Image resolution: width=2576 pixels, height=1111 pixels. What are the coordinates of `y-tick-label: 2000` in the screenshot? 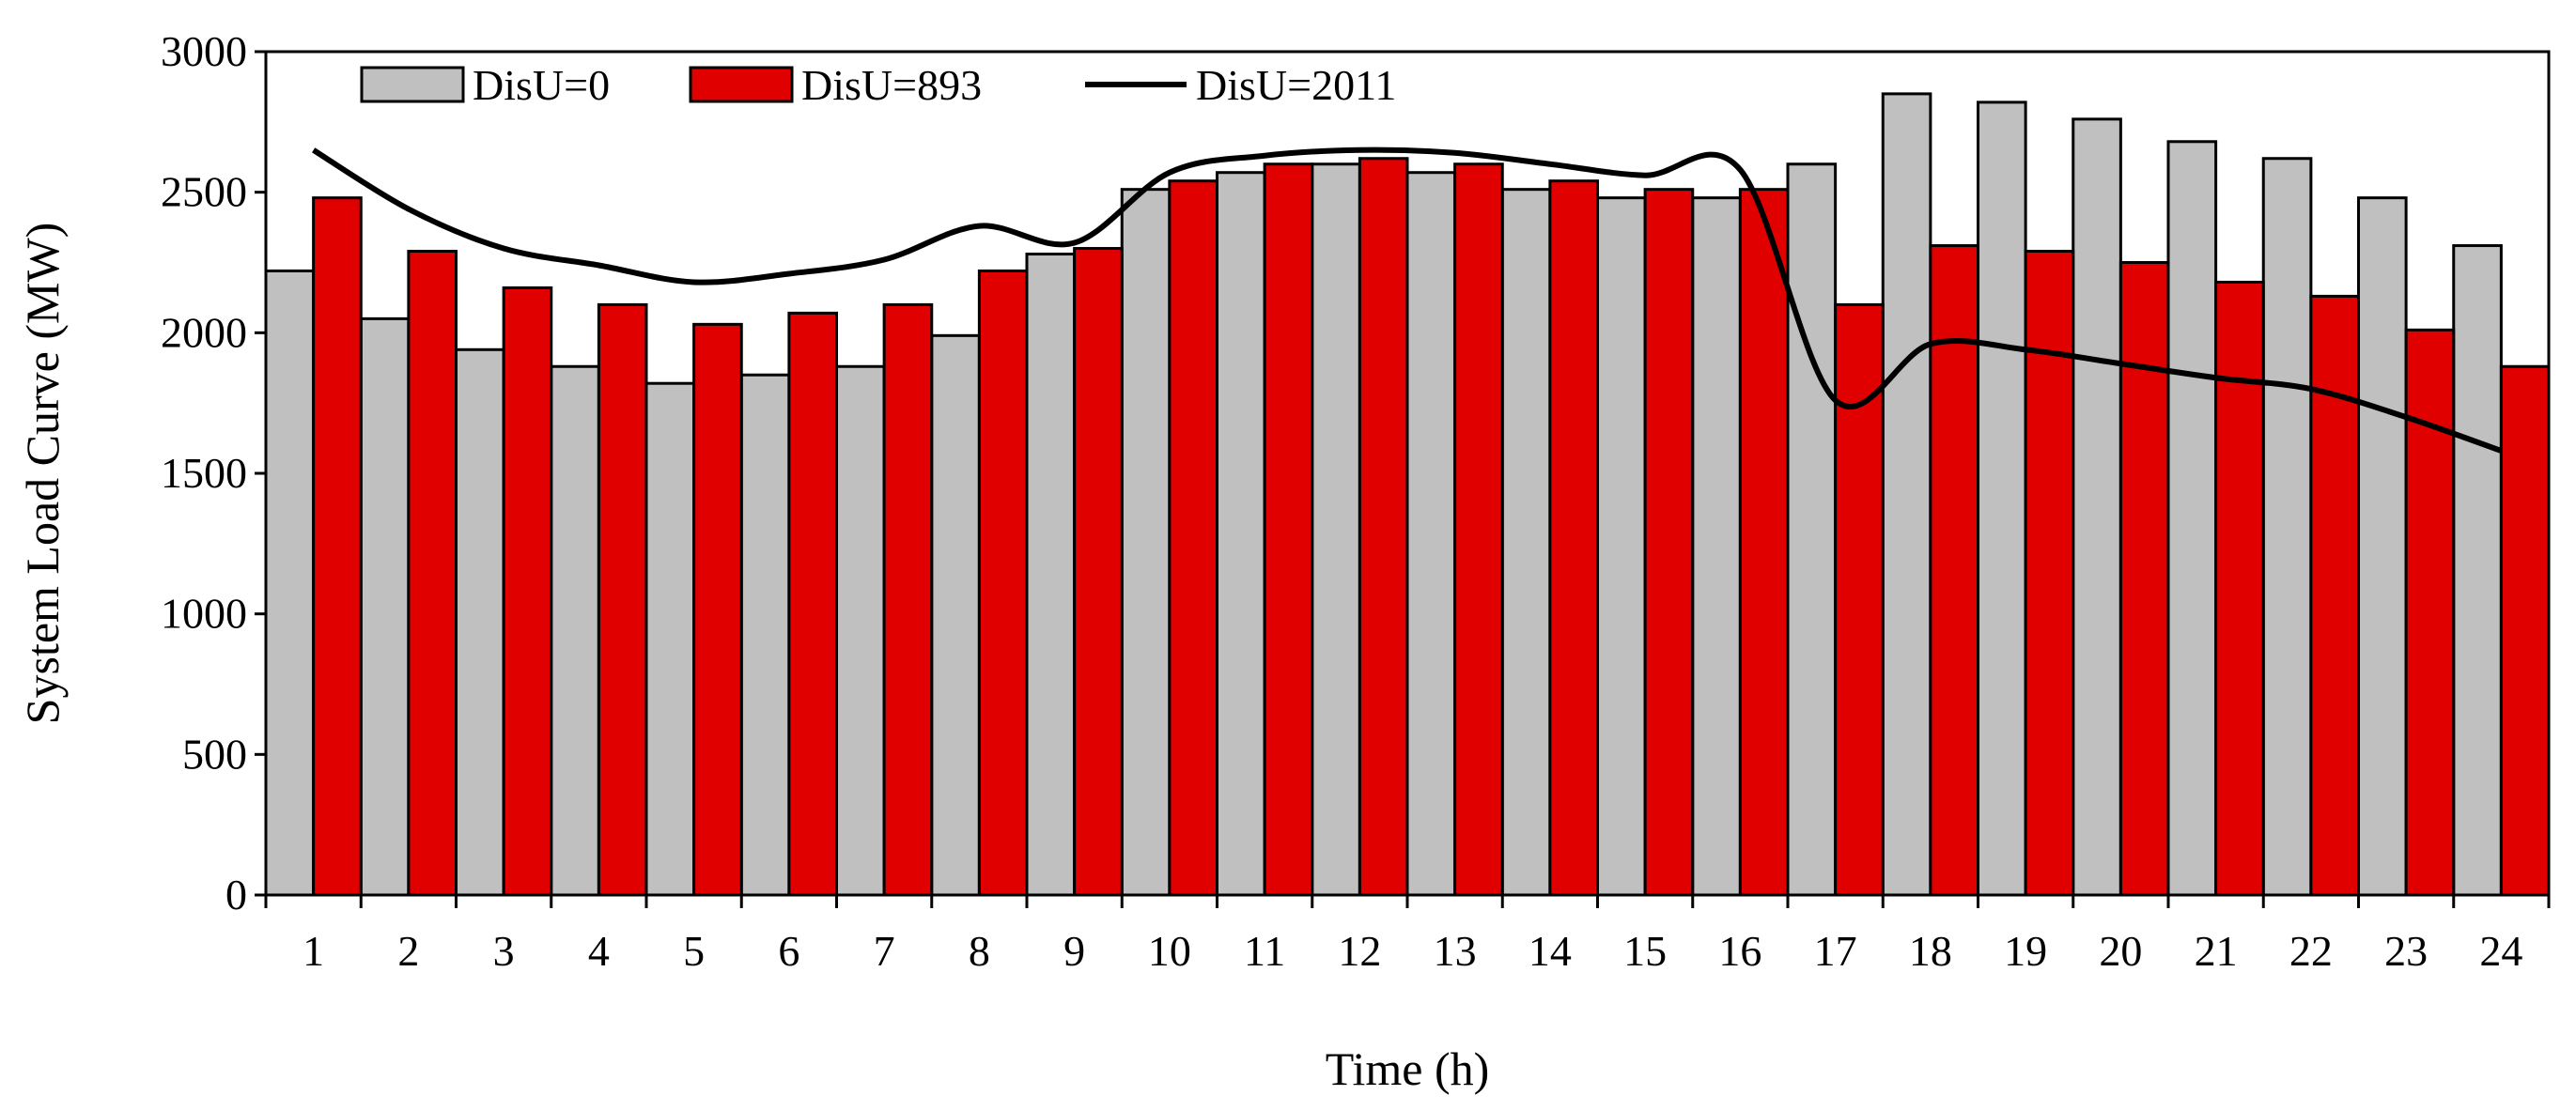 It's located at (204, 332).